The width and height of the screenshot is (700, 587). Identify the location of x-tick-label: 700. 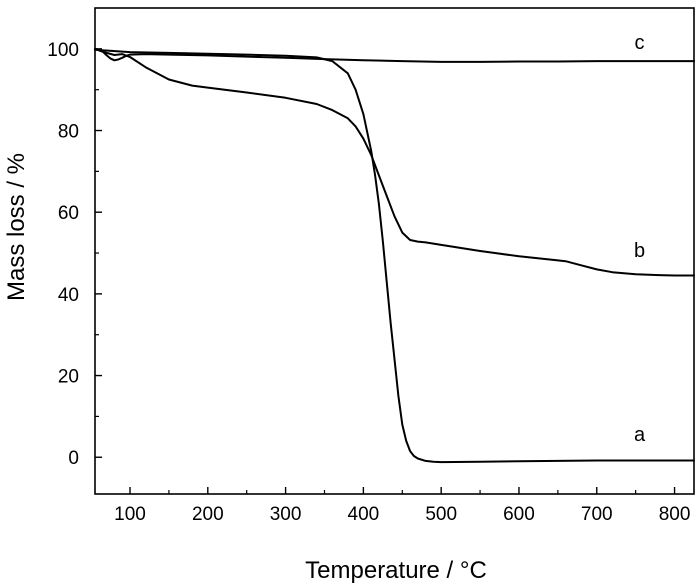
(597, 514).